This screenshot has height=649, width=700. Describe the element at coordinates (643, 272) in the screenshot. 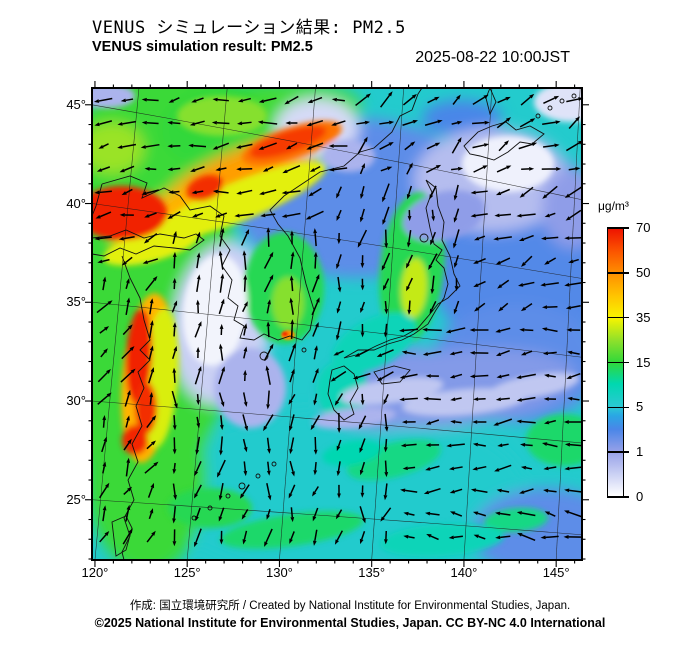

I see `colorbar-tick-label: 50` at that location.